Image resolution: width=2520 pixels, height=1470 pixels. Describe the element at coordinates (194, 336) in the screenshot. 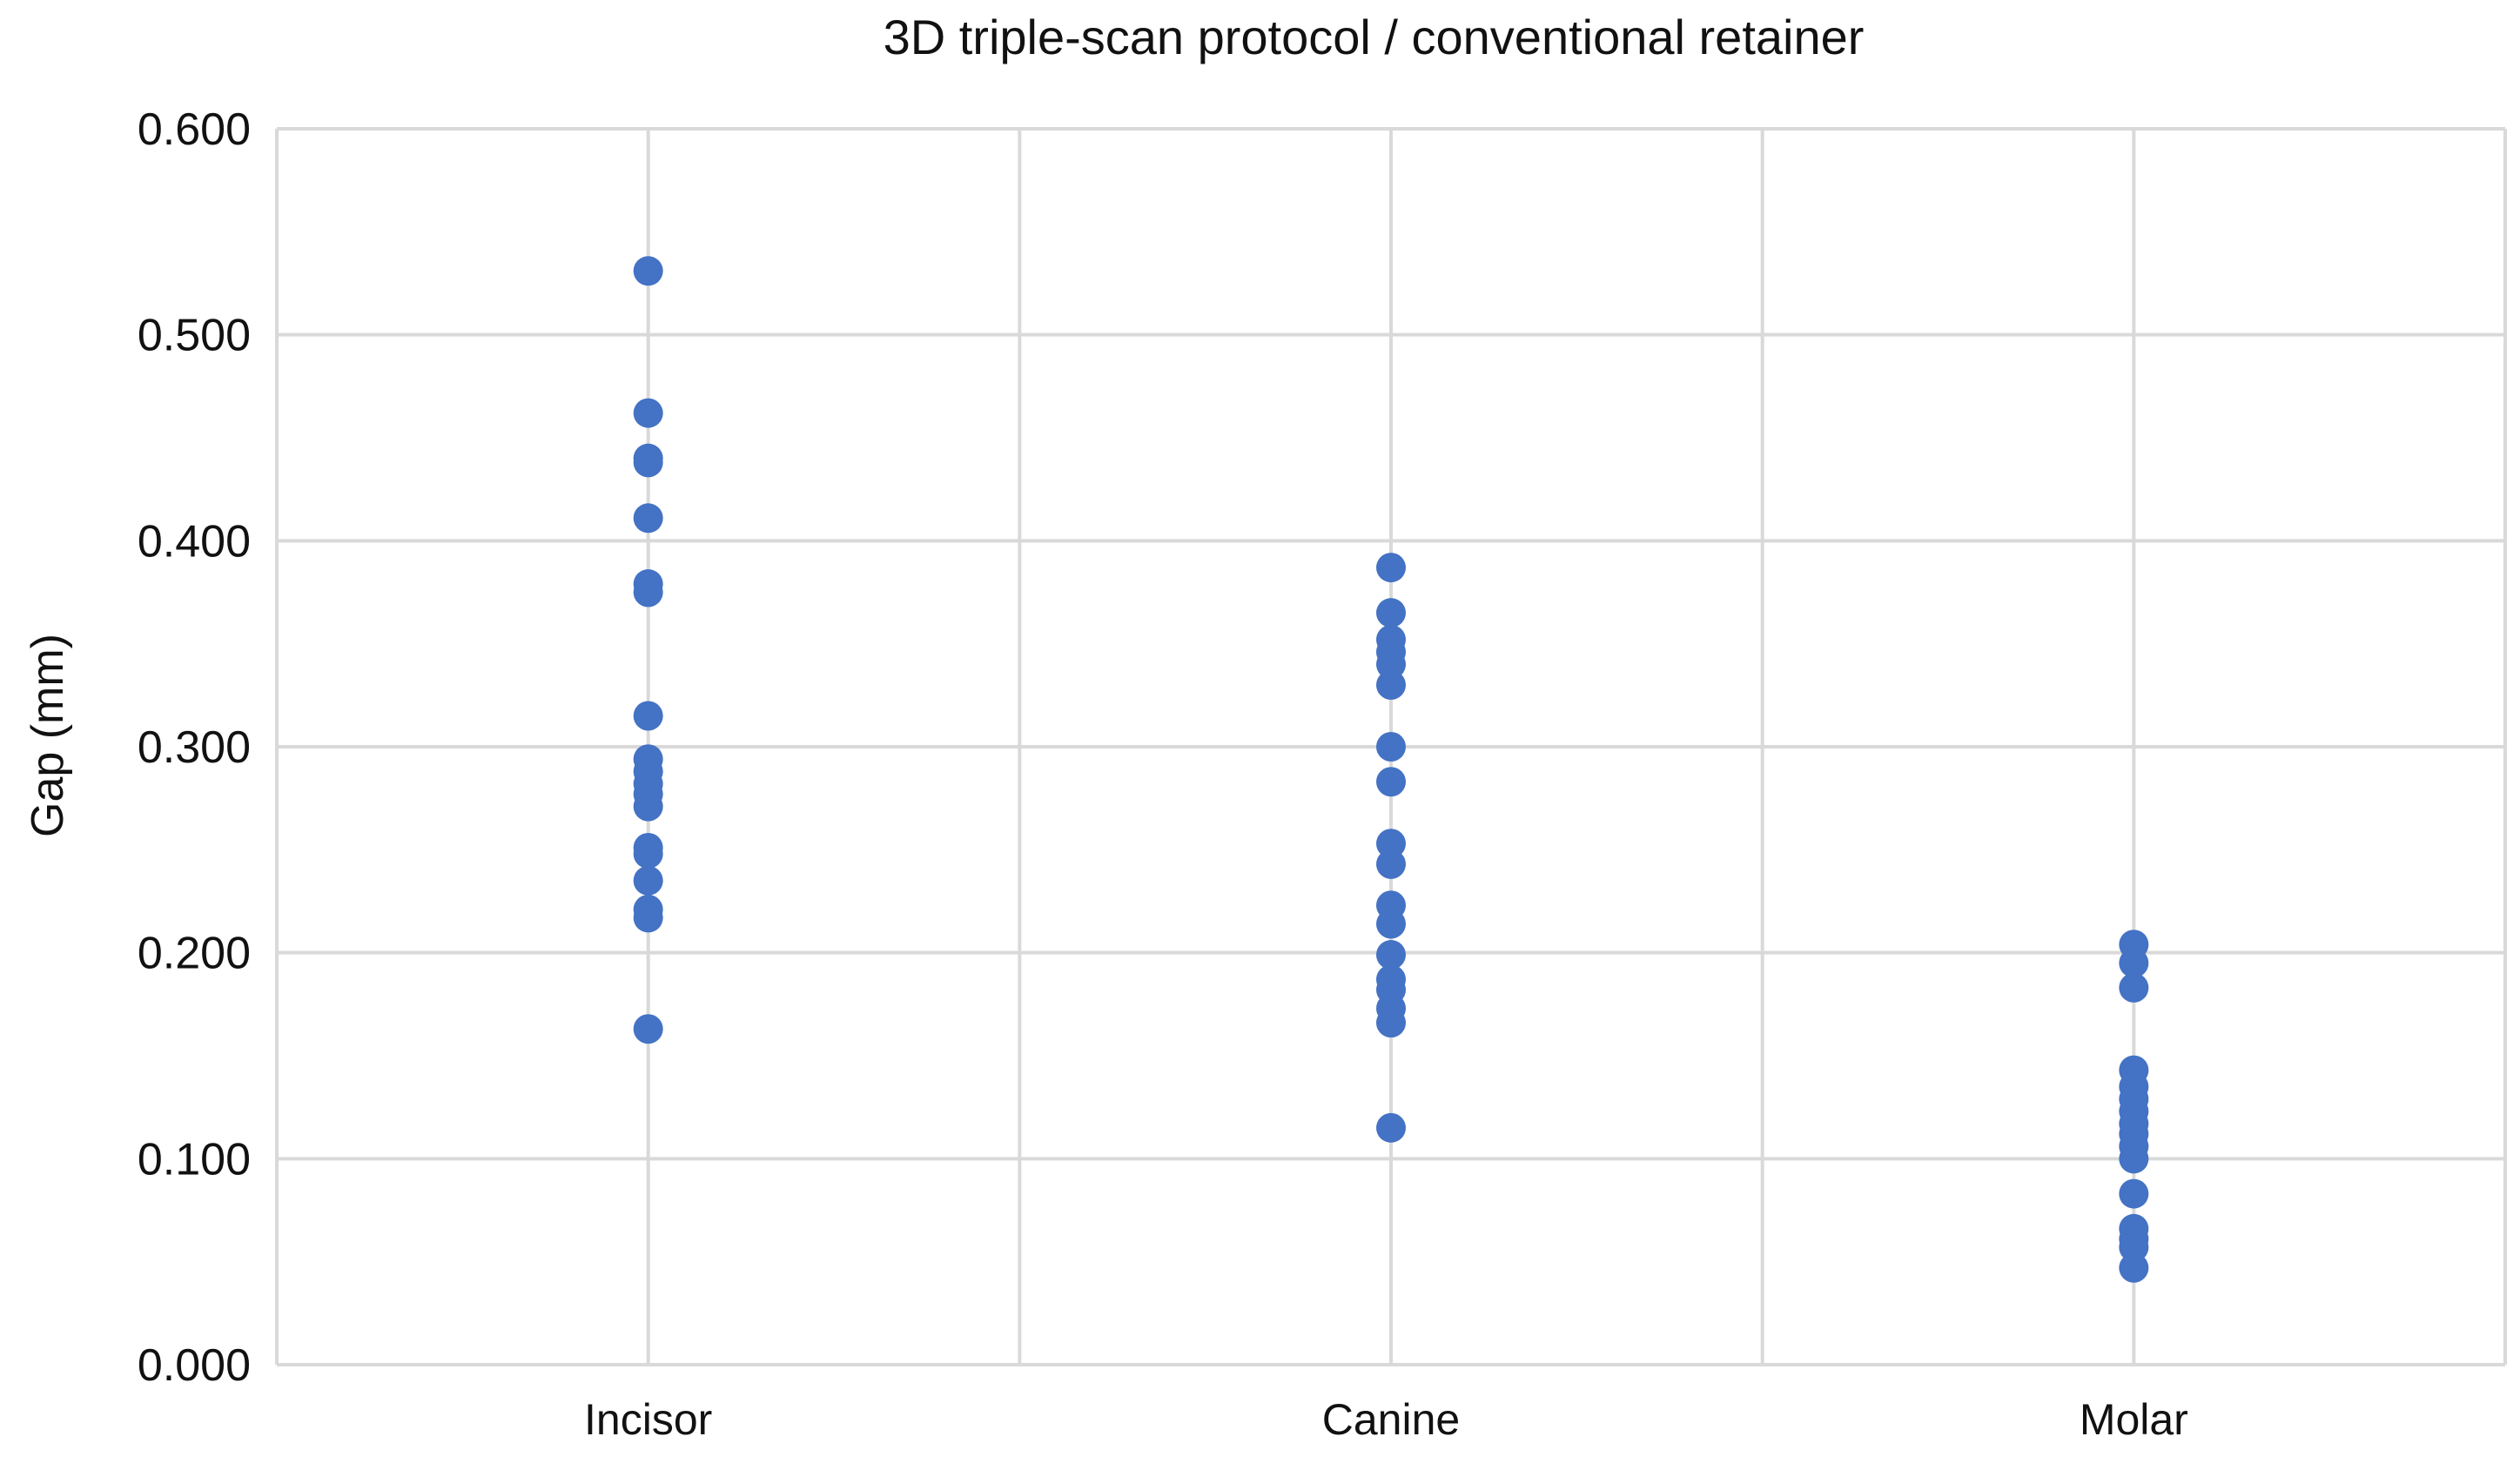

I see `y-tick-label: 0.500` at that location.